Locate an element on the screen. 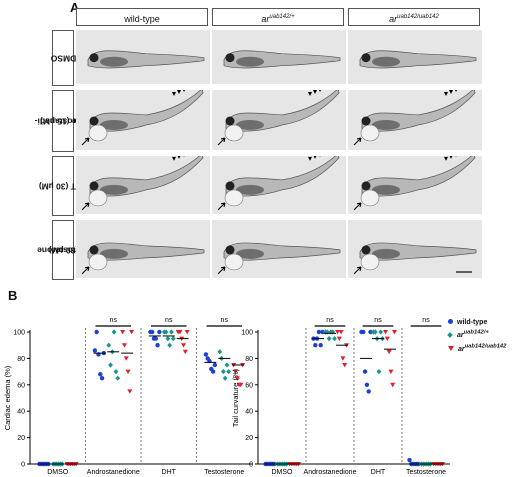 The image size is (520, 477). row-label-testosterone: Testosterone (30 µM) is located at coordinates (63, 250).